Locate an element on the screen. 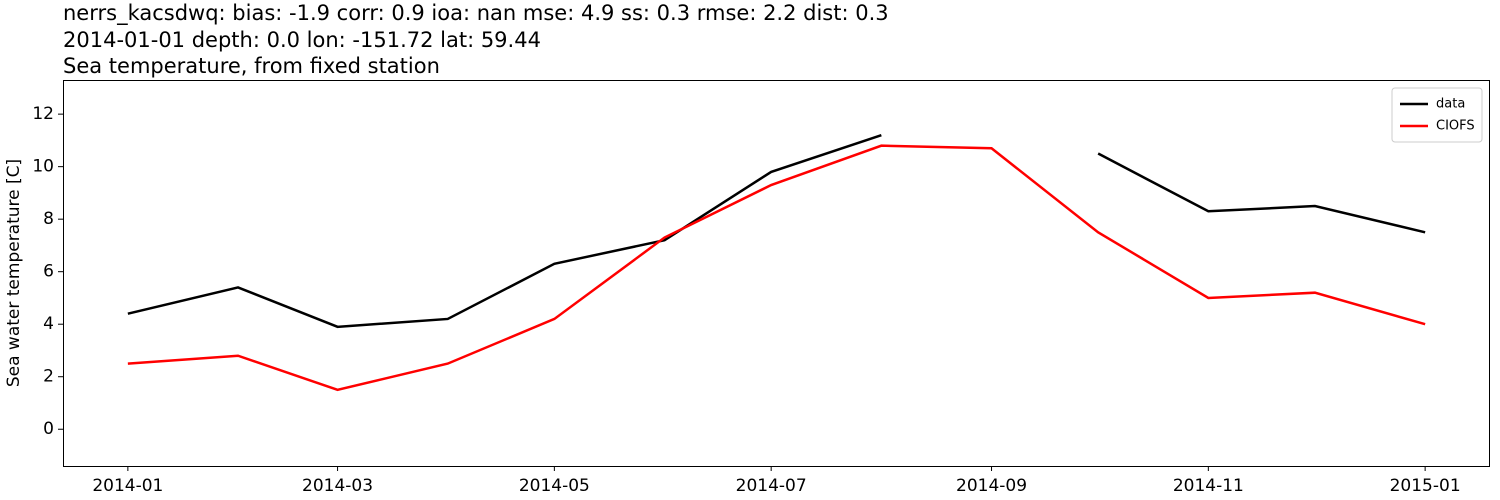 The width and height of the screenshot is (1500, 500). y-tick-label: 12 is located at coordinates (43, 114).